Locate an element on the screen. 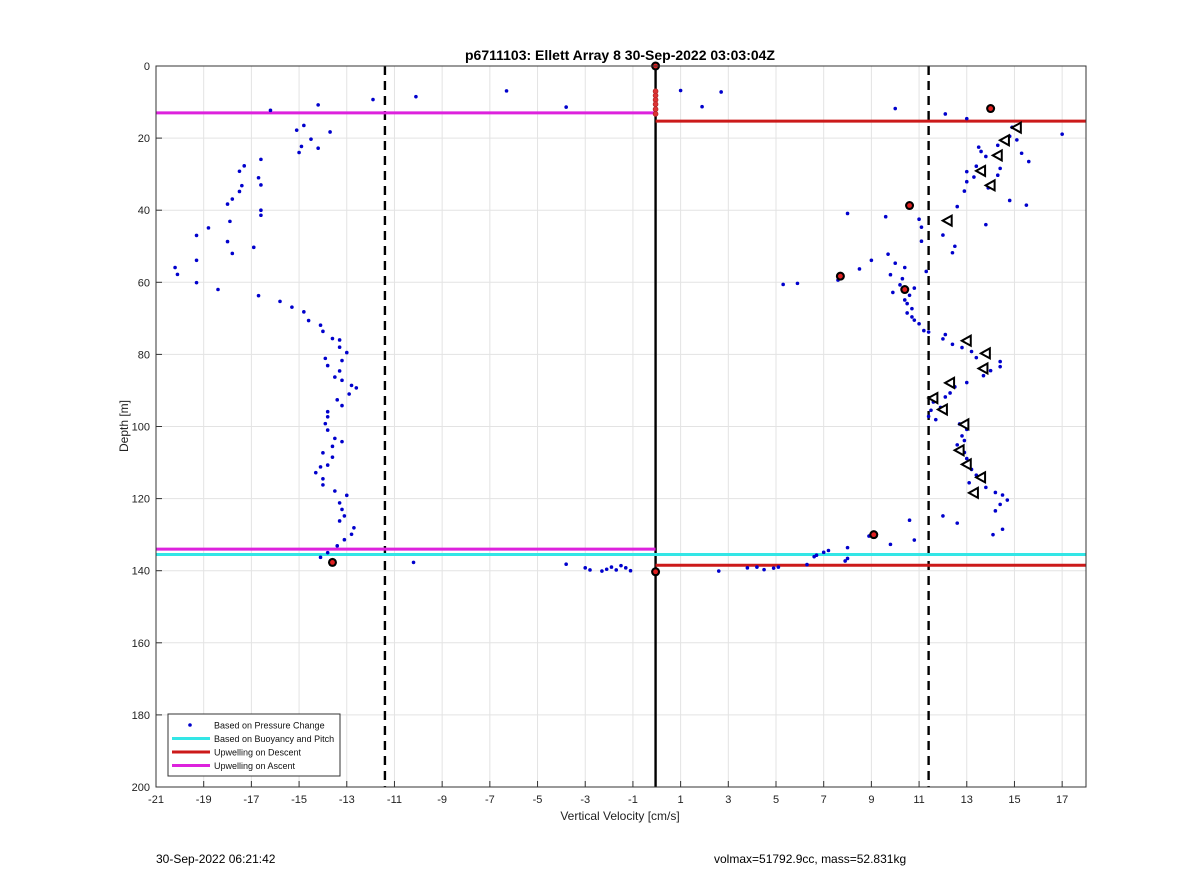 The width and height of the screenshot is (1200, 885). star-marker is located at coordinates (332, 562).